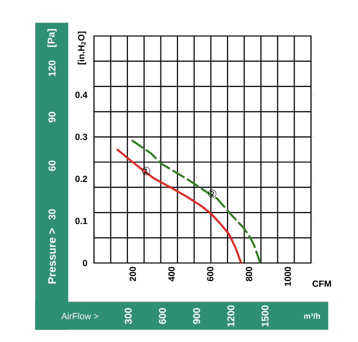  What do you see at coordinates (81, 179) in the screenshot?
I see `y-tick-label: 0.2` at bounding box center [81, 179].